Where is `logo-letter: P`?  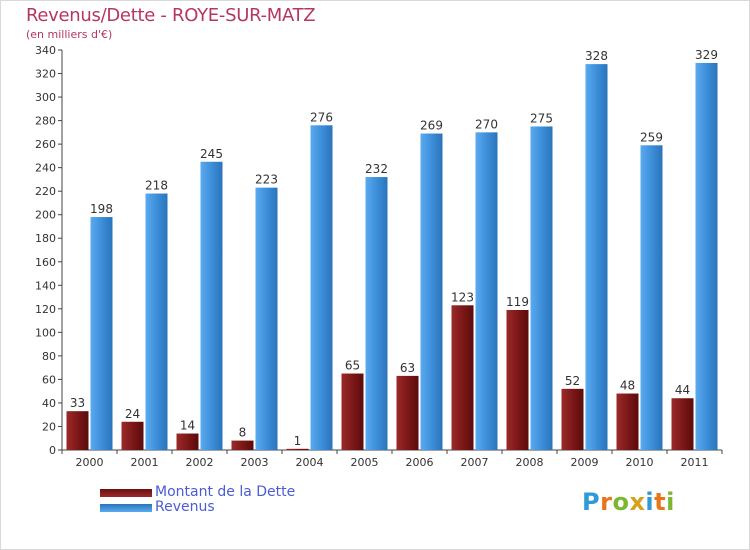
logo-letter: P is located at coordinates (591, 502).